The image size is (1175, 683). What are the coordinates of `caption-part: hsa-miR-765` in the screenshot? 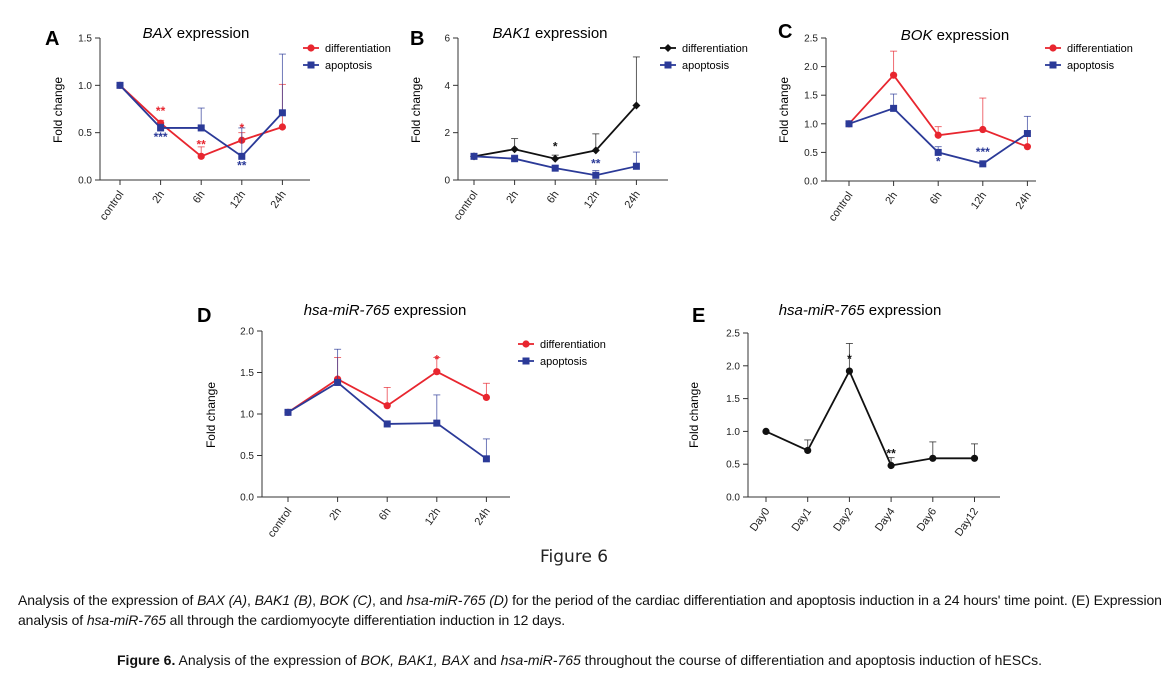 It's located at (126, 620).